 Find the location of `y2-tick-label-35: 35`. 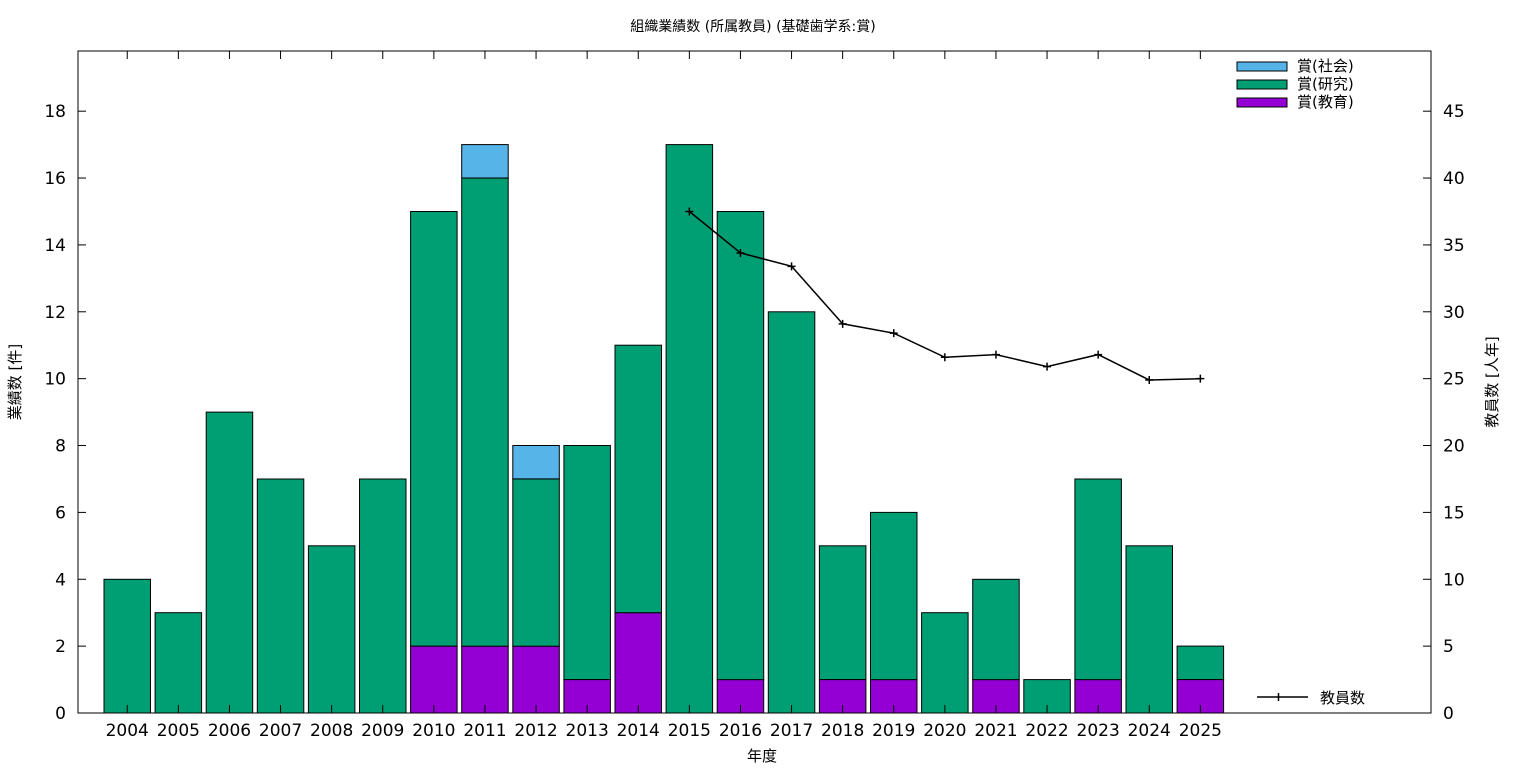

y2-tick-label-35: 35 is located at coordinates (1454, 246).